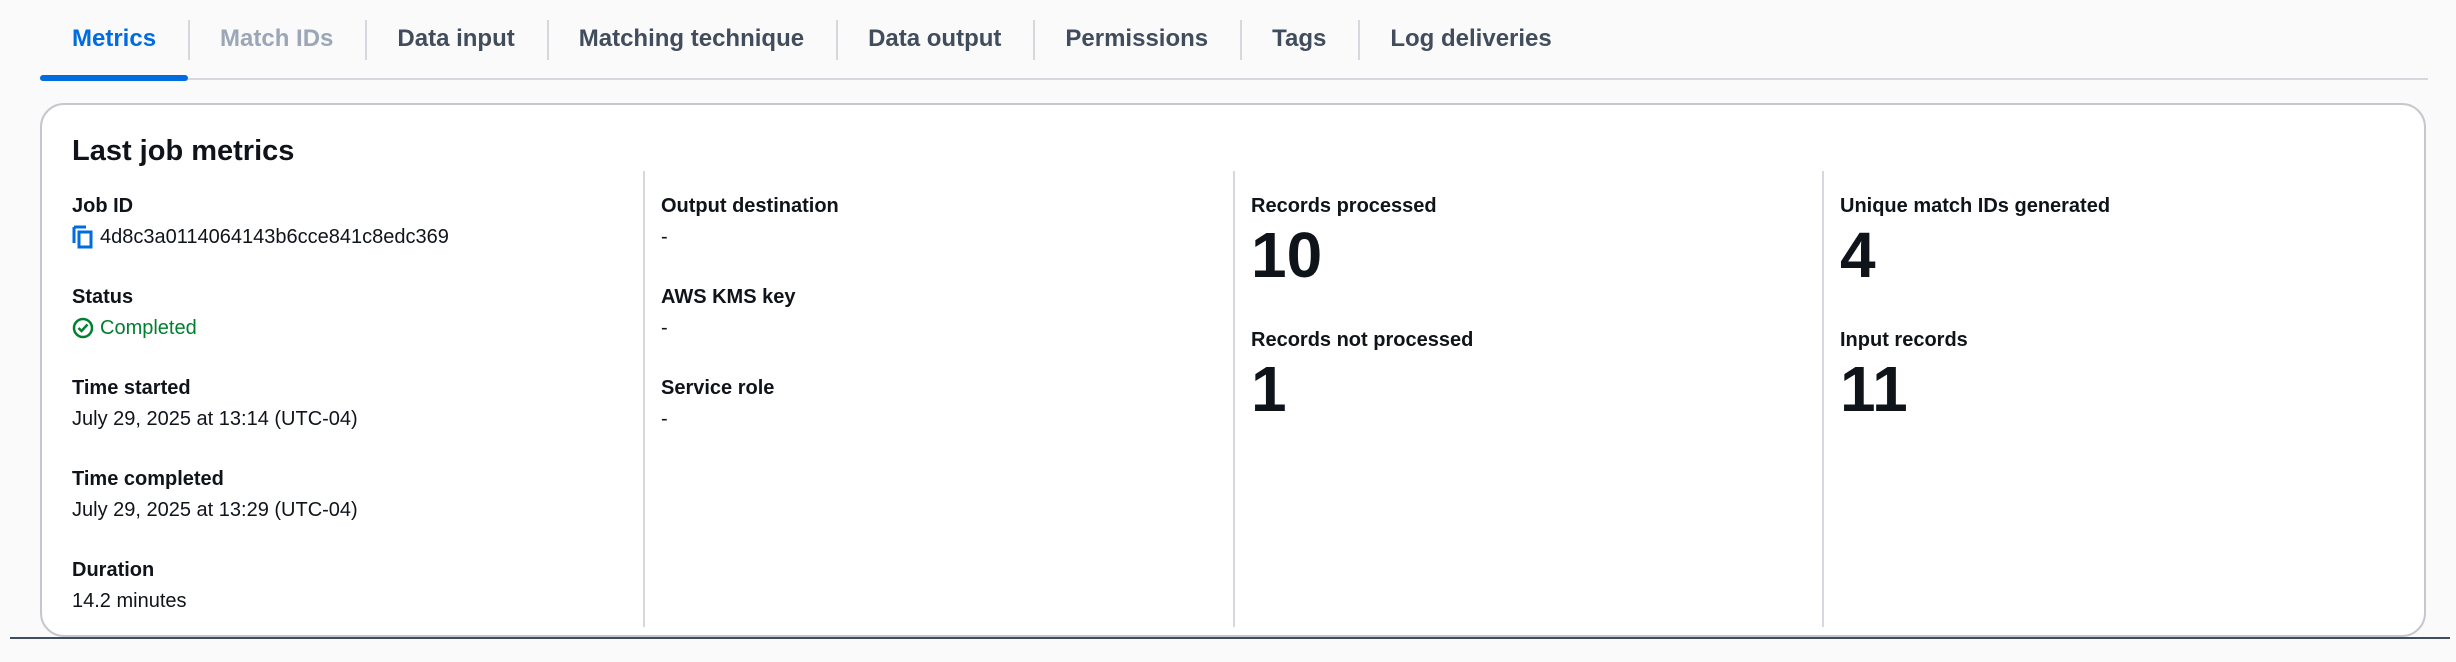  Describe the element at coordinates (728, 297) in the screenshot. I see `kms-key-label: AWS KMS key` at that location.